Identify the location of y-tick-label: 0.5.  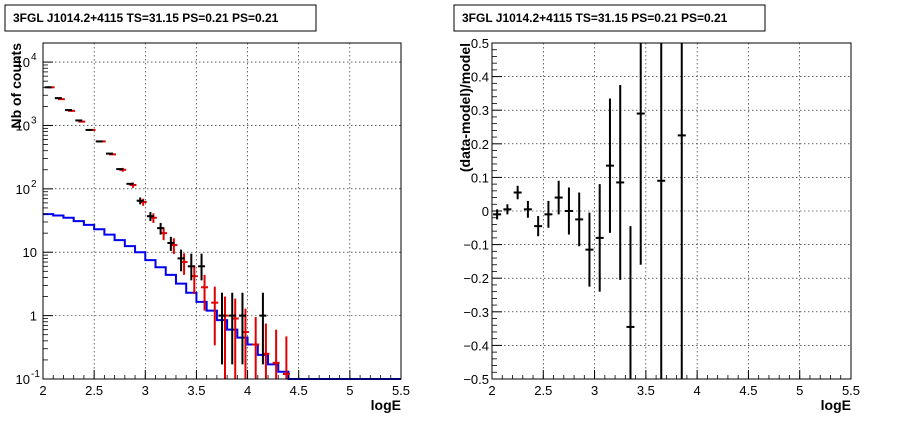
(480, 43).